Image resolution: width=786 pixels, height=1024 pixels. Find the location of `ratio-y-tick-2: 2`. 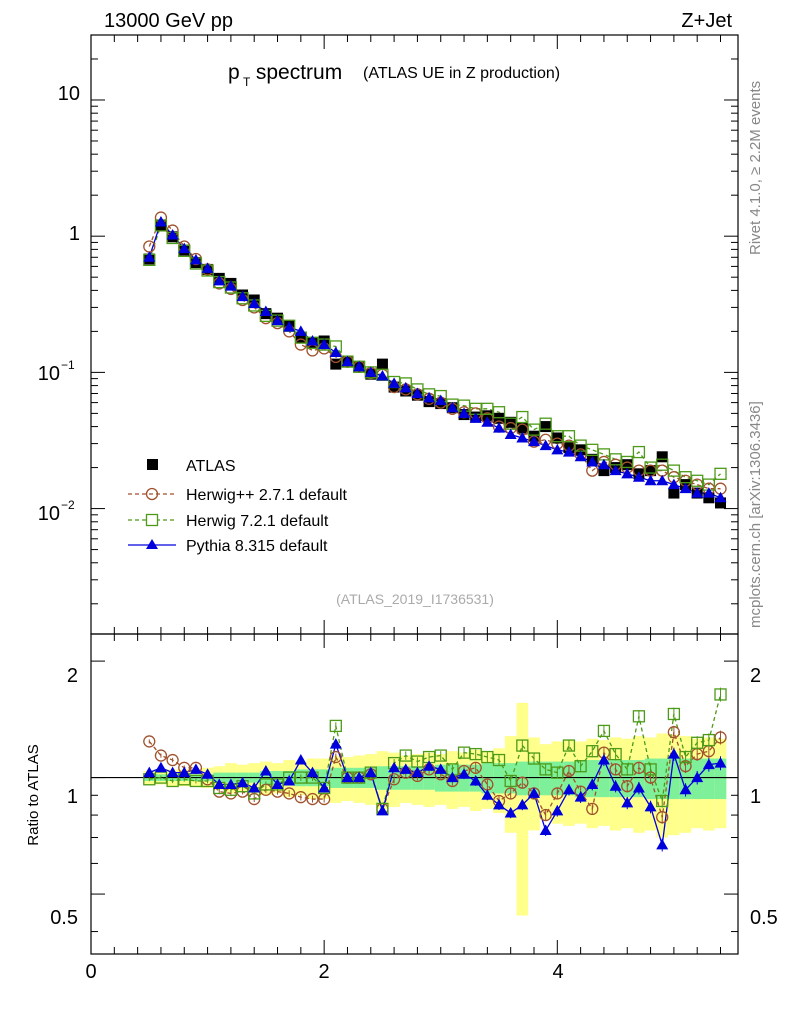

ratio-y-tick-2: 2 is located at coordinates (72, 676).